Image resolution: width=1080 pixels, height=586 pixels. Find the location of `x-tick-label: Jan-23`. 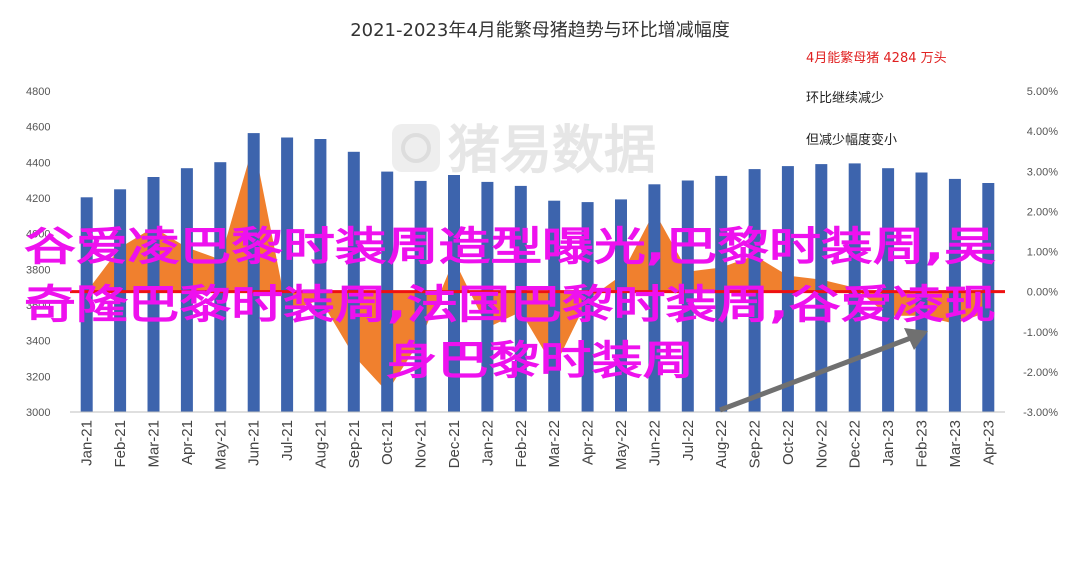

x-tick-label: Jan-23 is located at coordinates (888, 443).